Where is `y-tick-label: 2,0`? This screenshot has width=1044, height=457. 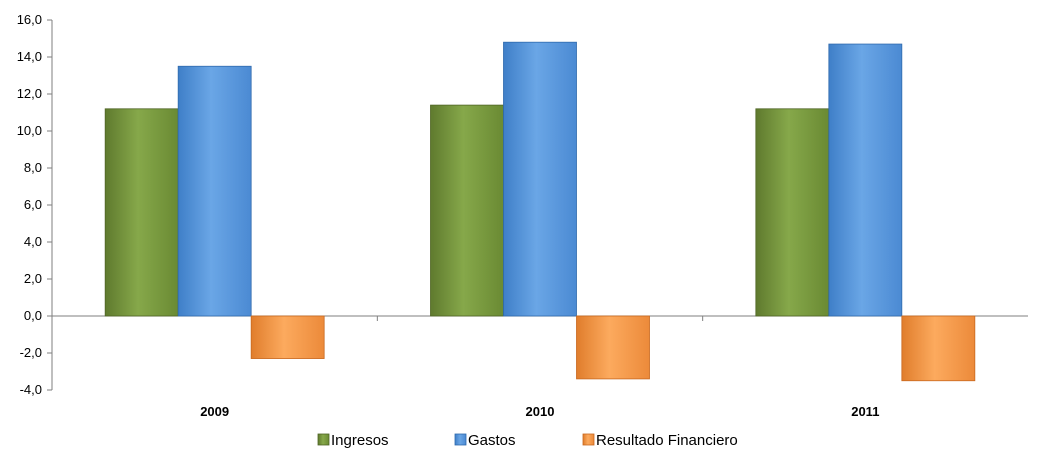
y-tick-label: 2,0 is located at coordinates (33, 278).